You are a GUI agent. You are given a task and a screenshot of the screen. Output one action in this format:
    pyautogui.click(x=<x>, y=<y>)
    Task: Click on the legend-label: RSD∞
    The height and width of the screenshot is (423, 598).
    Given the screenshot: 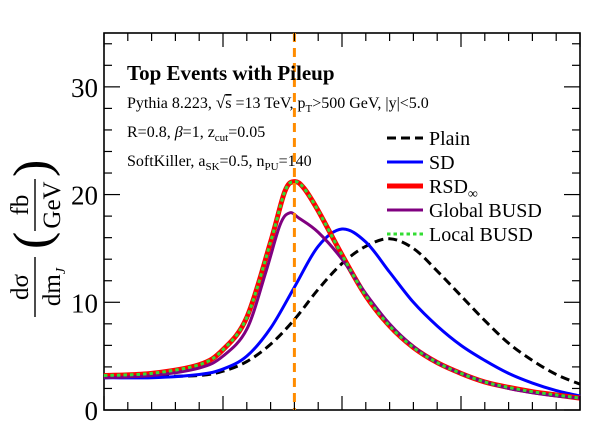 What is the action you would take?
    pyautogui.click(x=453, y=189)
    